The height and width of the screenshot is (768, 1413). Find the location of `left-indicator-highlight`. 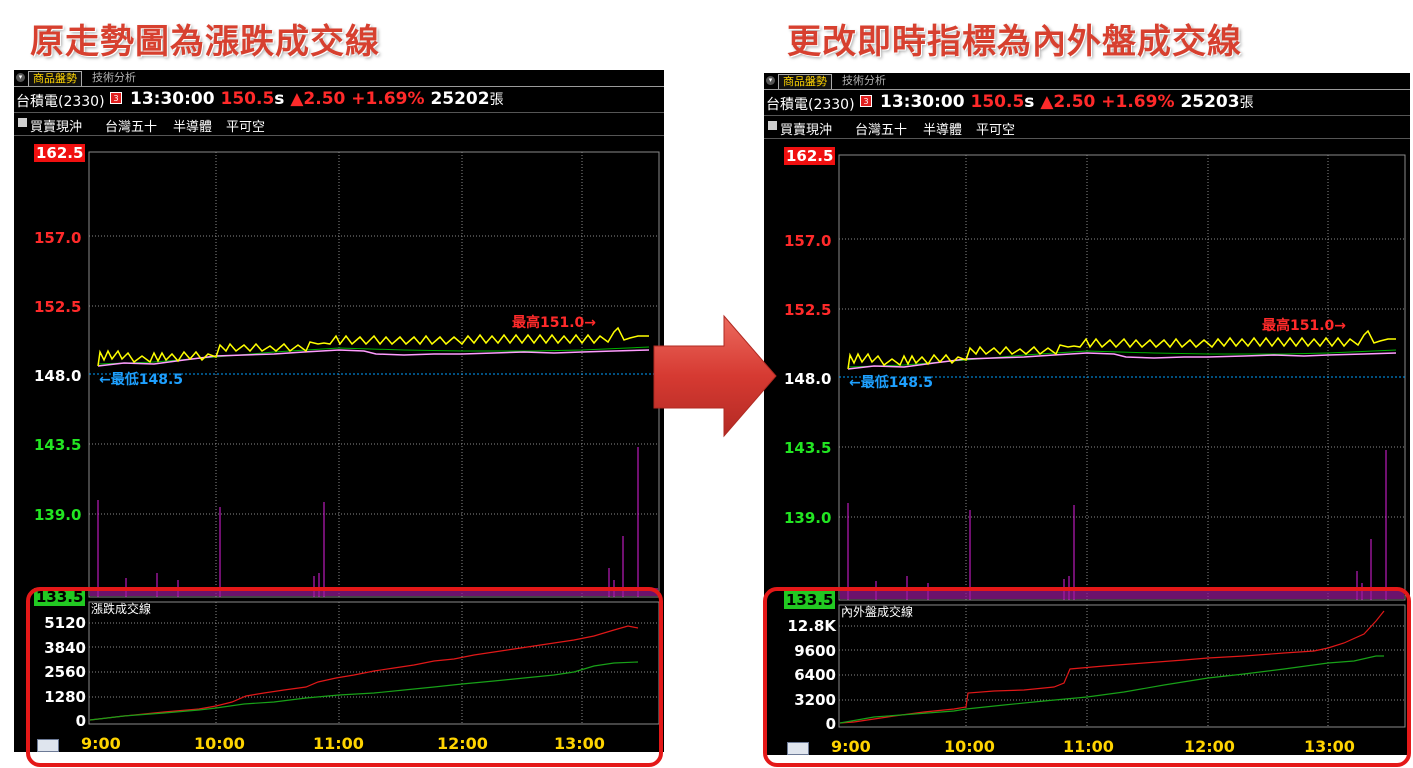

left-indicator-highlight is located at coordinates (344, 677).